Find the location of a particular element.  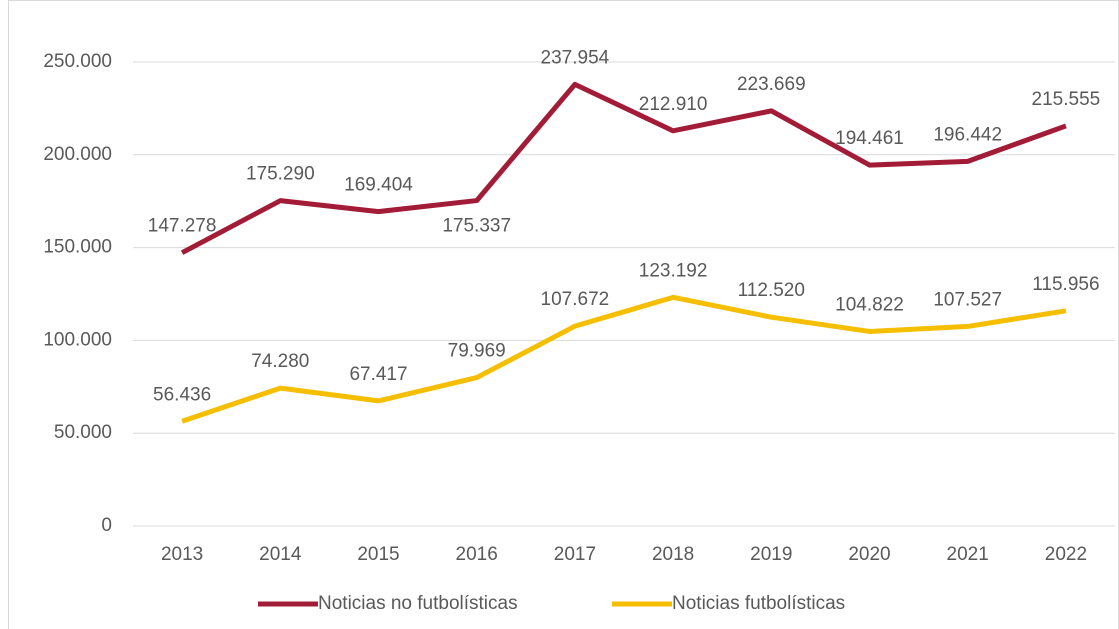

data-label: 147.278 is located at coordinates (182, 226).